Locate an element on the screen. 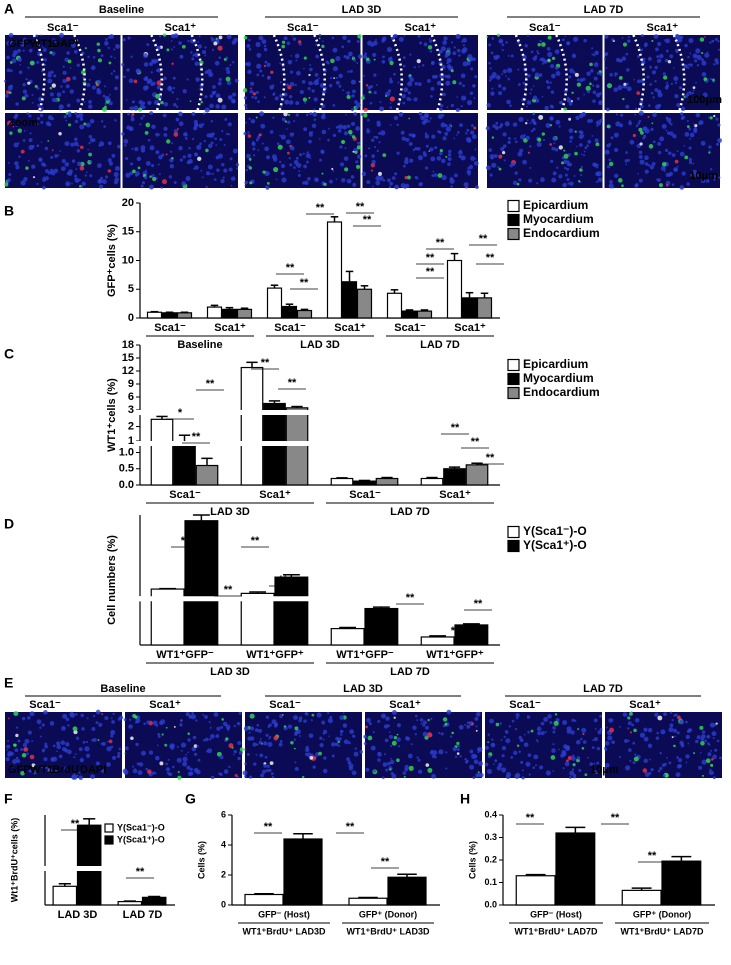 The height and width of the screenshot is (965, 731). column-label: Sca1⁻ is located at coordinates (545, 28).